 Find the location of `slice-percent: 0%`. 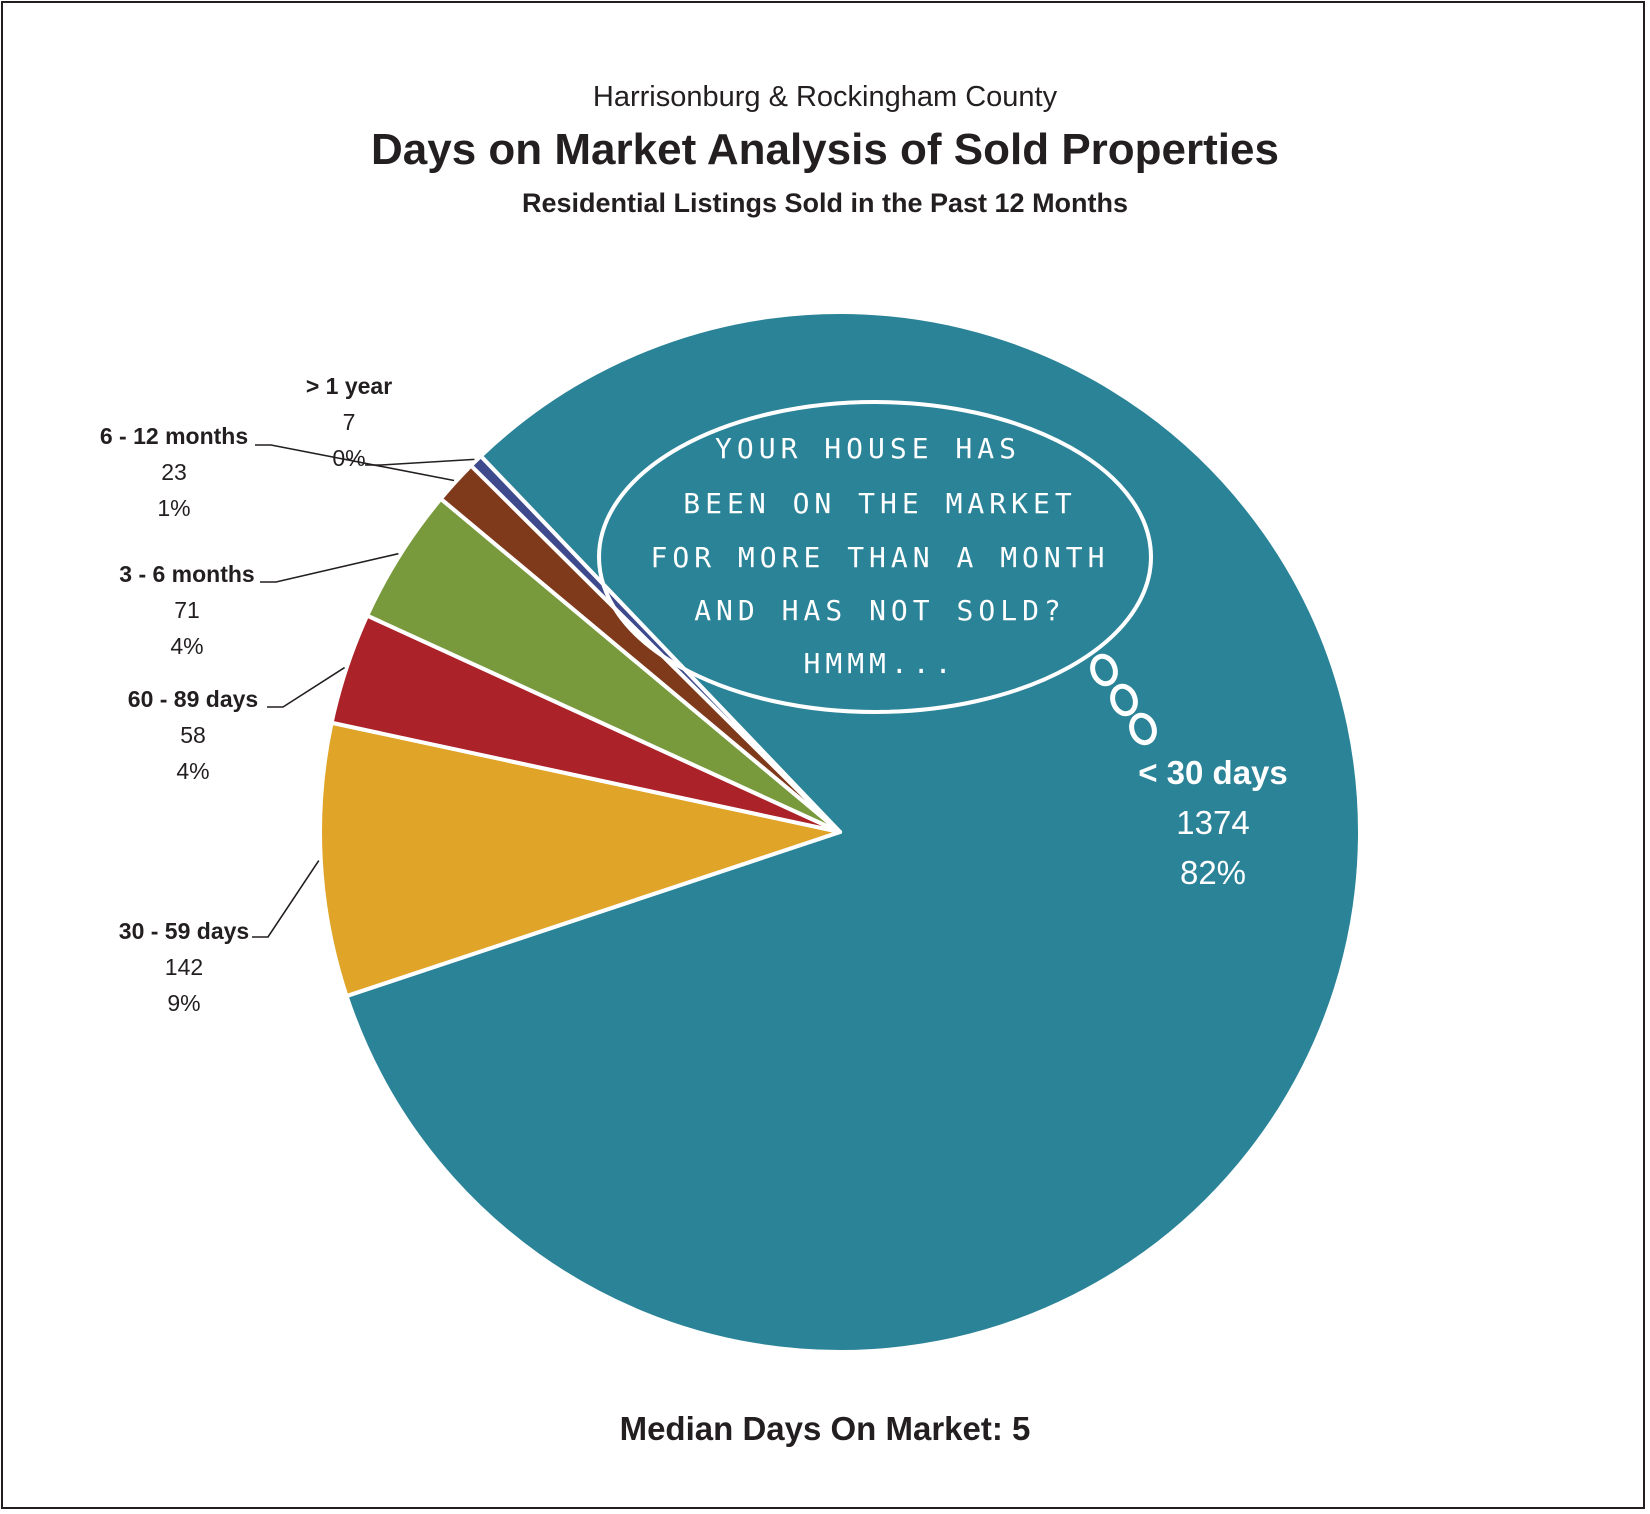

slice-percent: 0% is located at coordinates (349, 458).